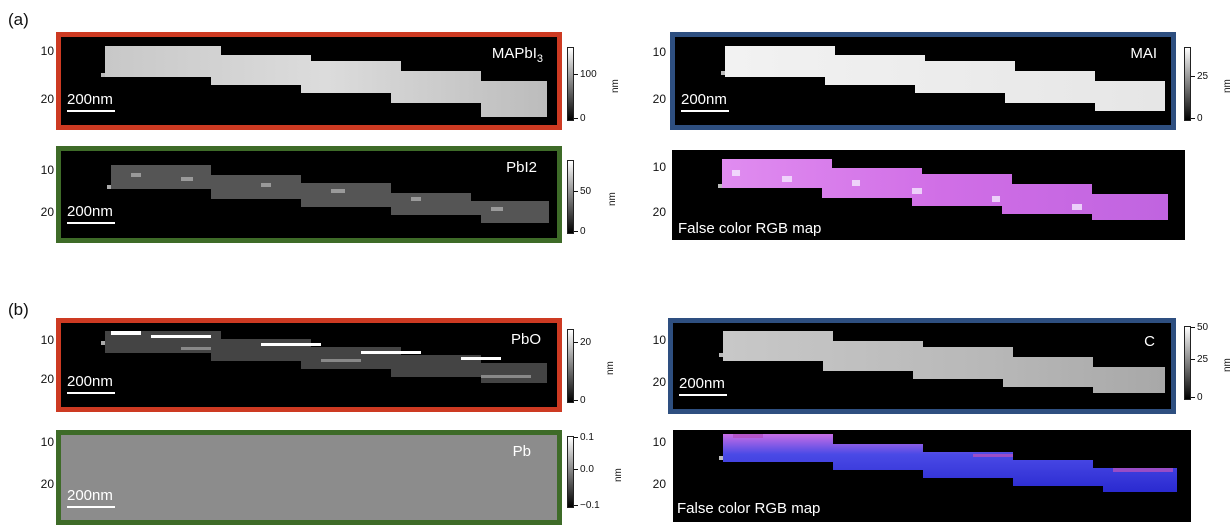 The image size is (1232, 525). Describe the element at coordinates (1143, 53) in the screenshot. I see `mai-title: MAI` at that location.